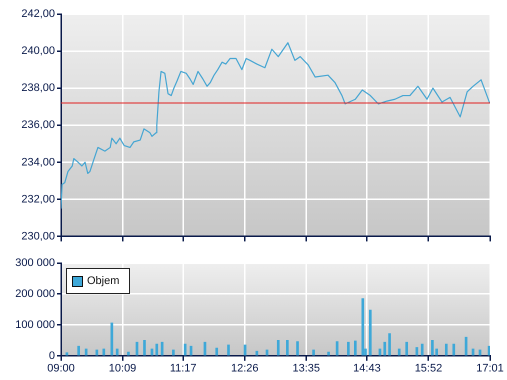 Image resolution: width=507 pixels, height=380 pixels. Describe the element at coordinates (183, 368) in the screenshot. I see `x-tick-label: 11:17` at that location.